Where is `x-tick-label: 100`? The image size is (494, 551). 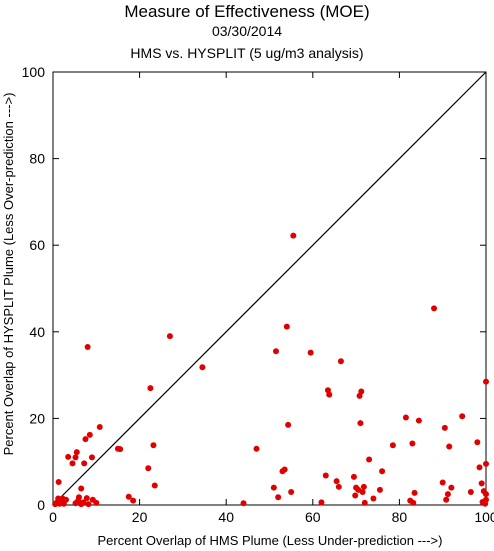 x-tick-label: 100 is located at coordinates (484, 517).